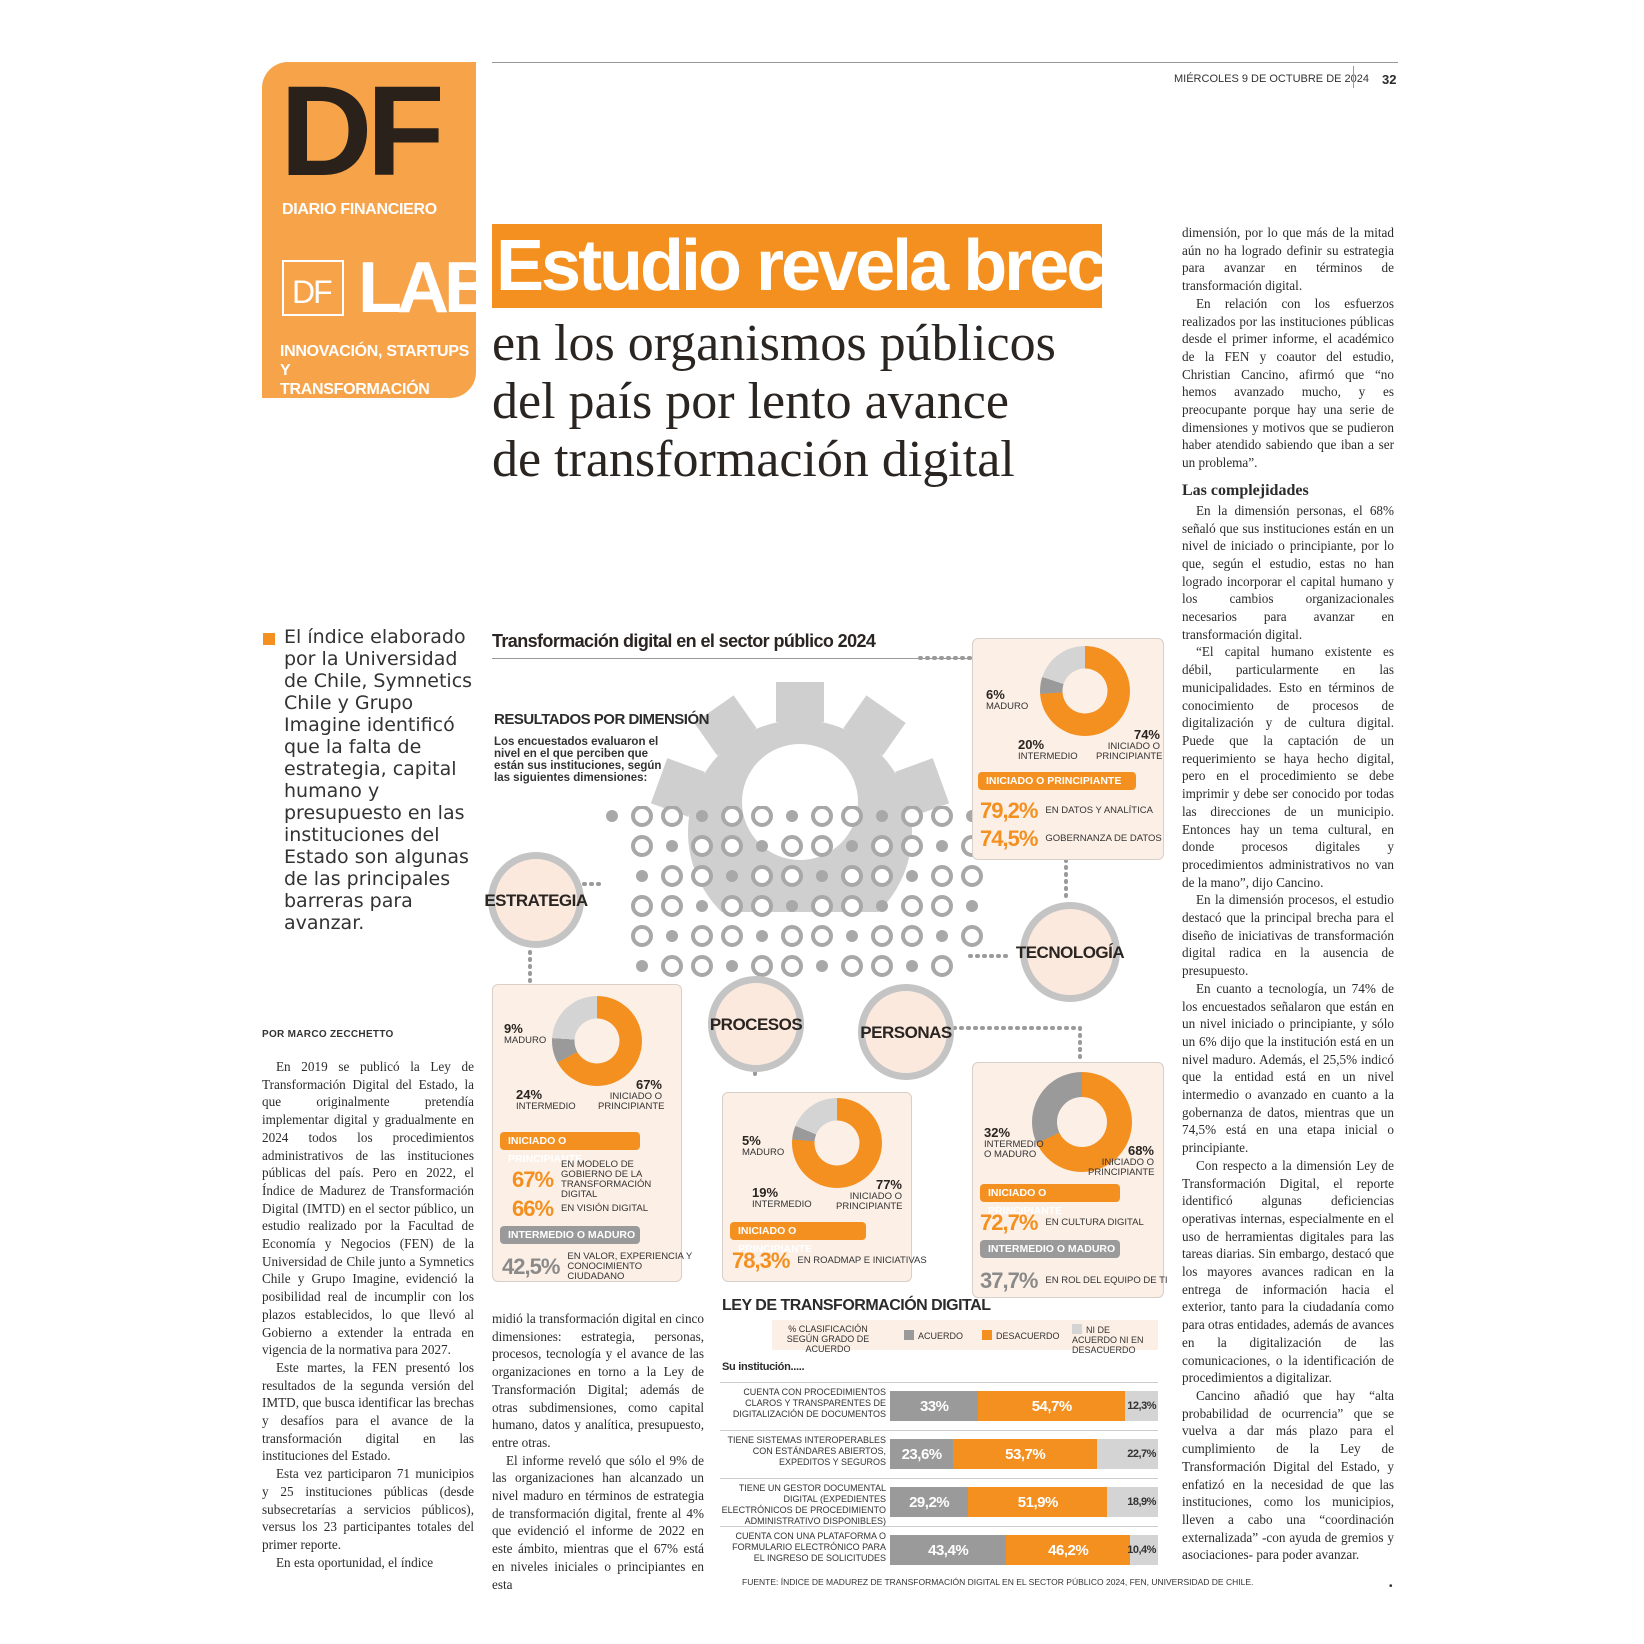 This screenshot has width=1644, height=1644. Describe the element at coordinates (546, 1099) in the screenshot. I see `est-intermedio-label: 24% INTERMEDIO` at that location.